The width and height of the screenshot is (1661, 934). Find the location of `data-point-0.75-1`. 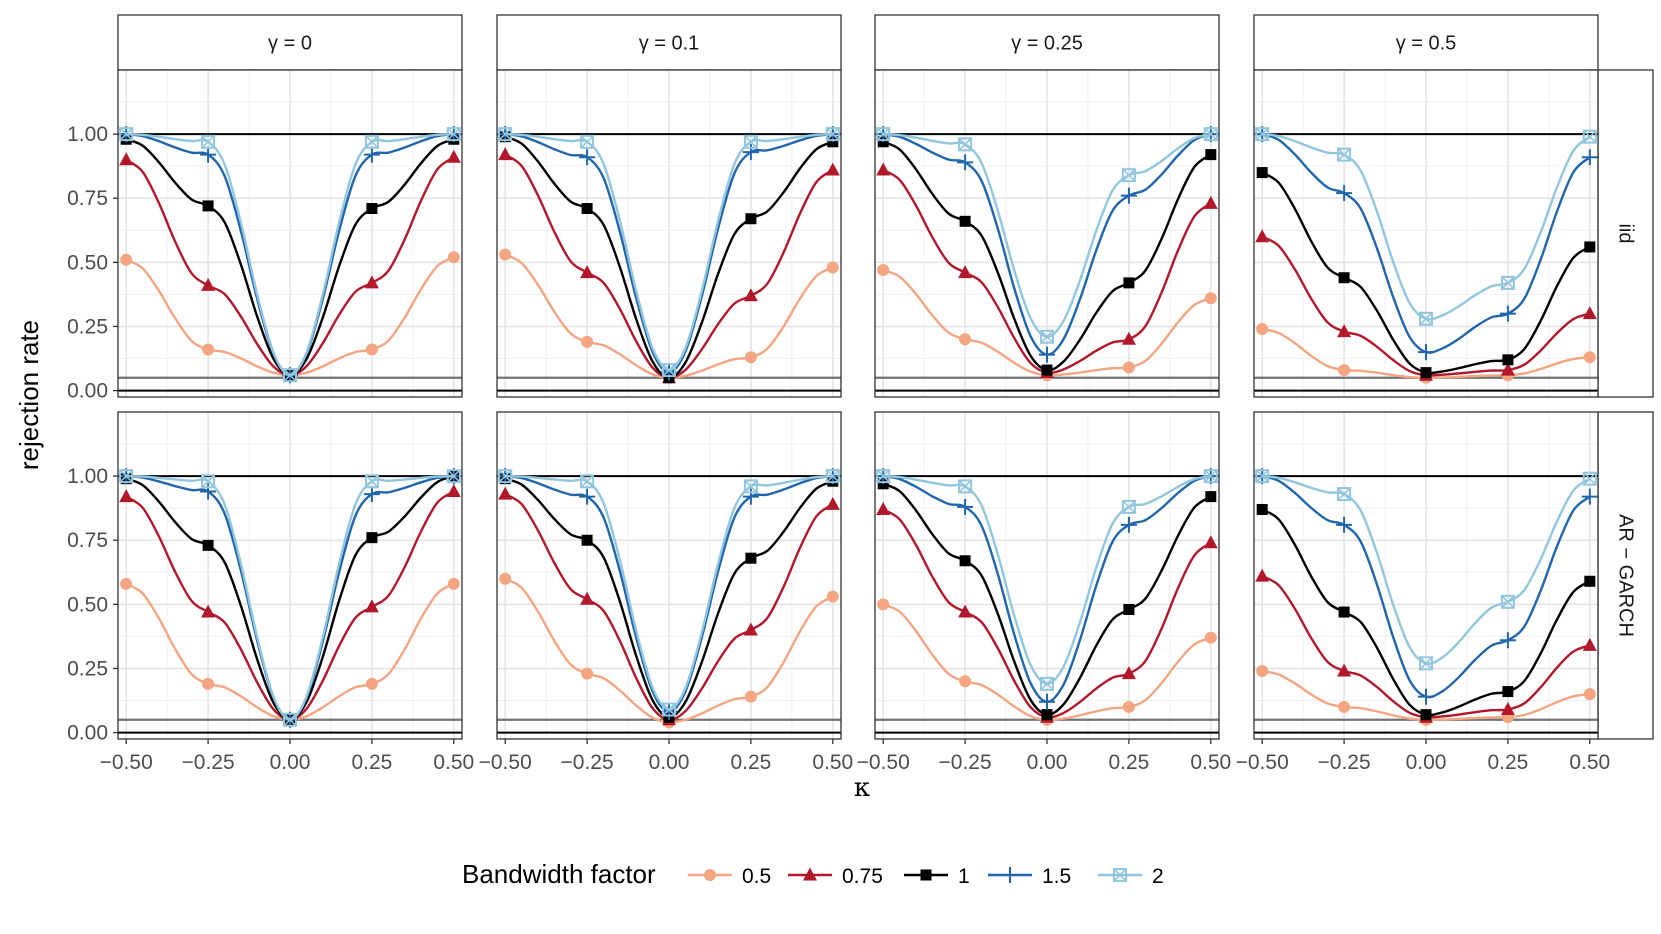

data-point-0.75-1 is located at coordinates (587, 272).